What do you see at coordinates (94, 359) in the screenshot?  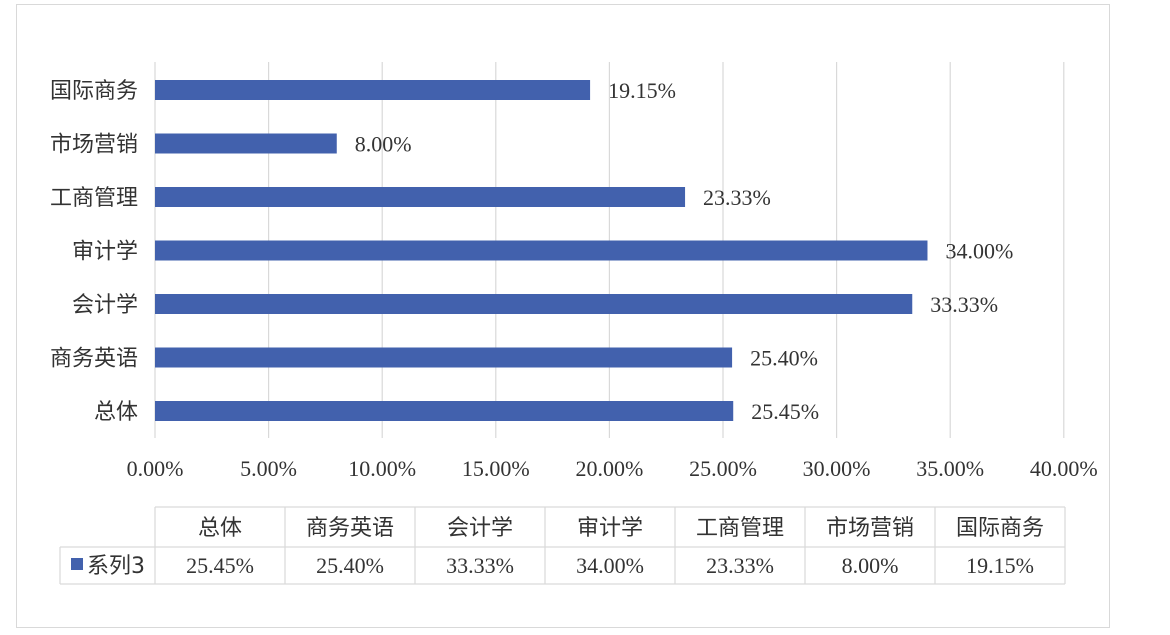 I see `category-label: 商务英语` at bounding box center [94, 359].